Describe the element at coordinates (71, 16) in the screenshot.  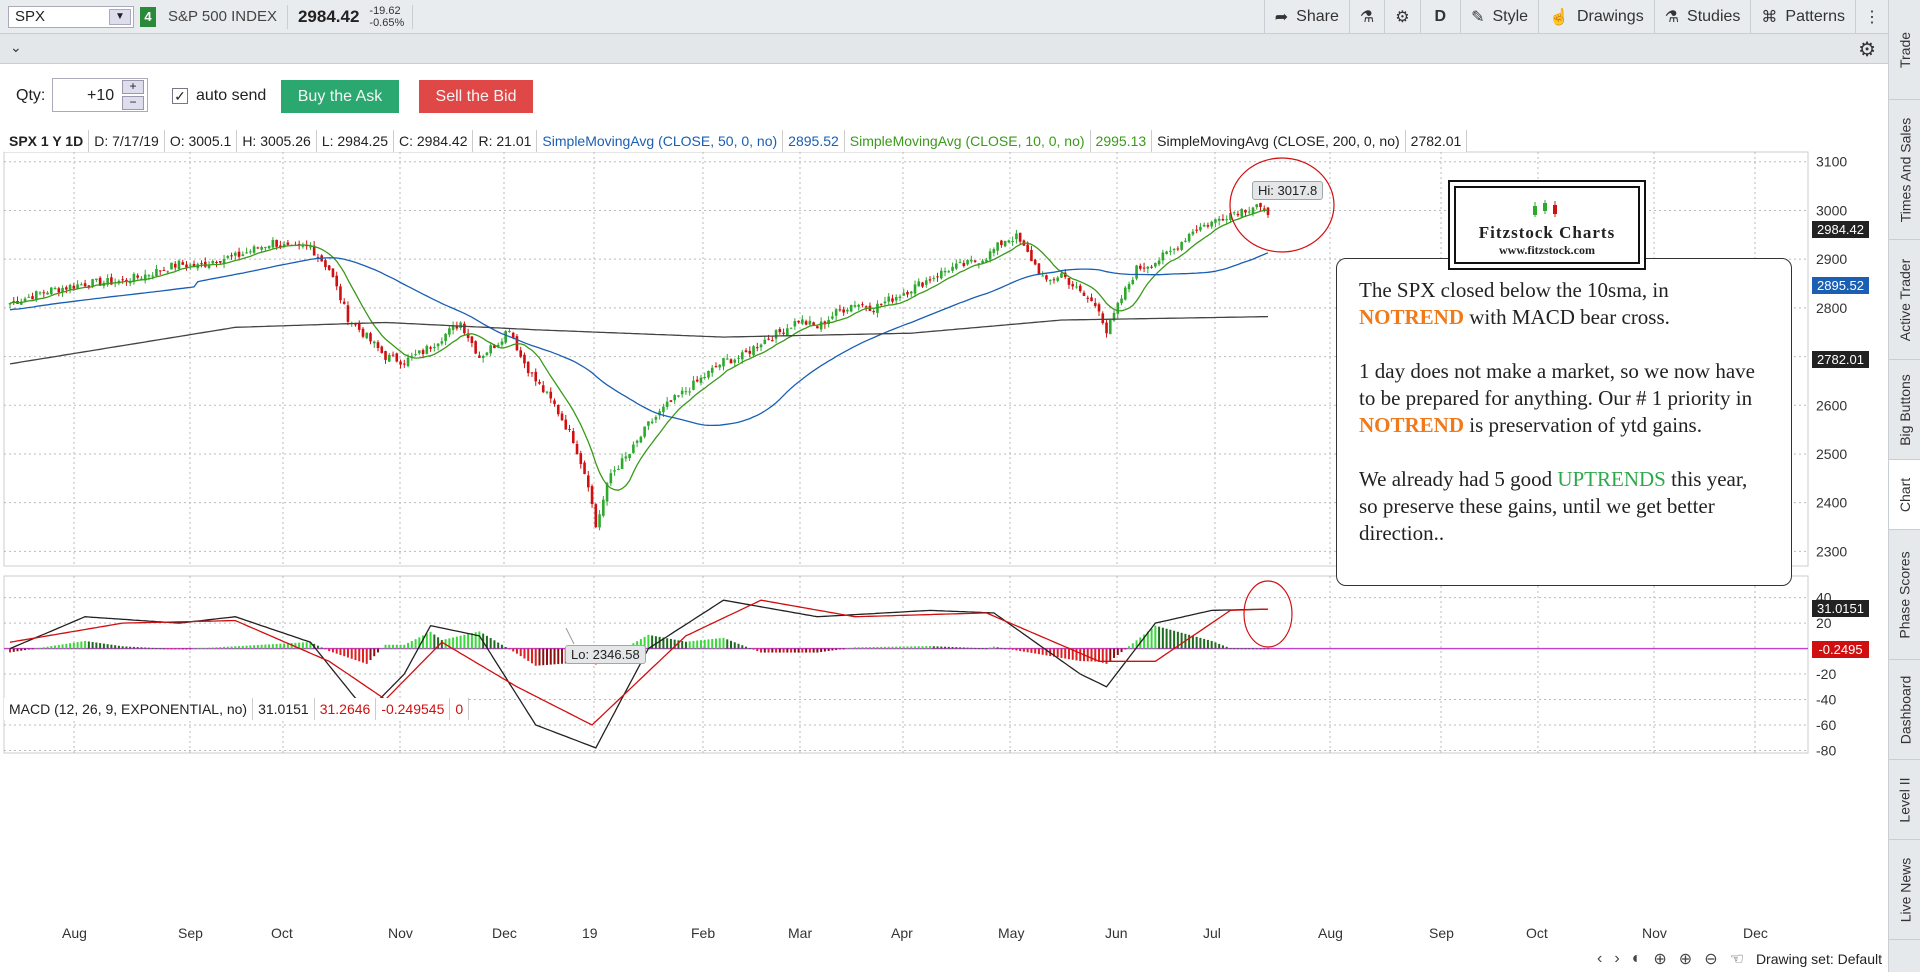
I see `symbol-selector: SPX ▼` at that location.